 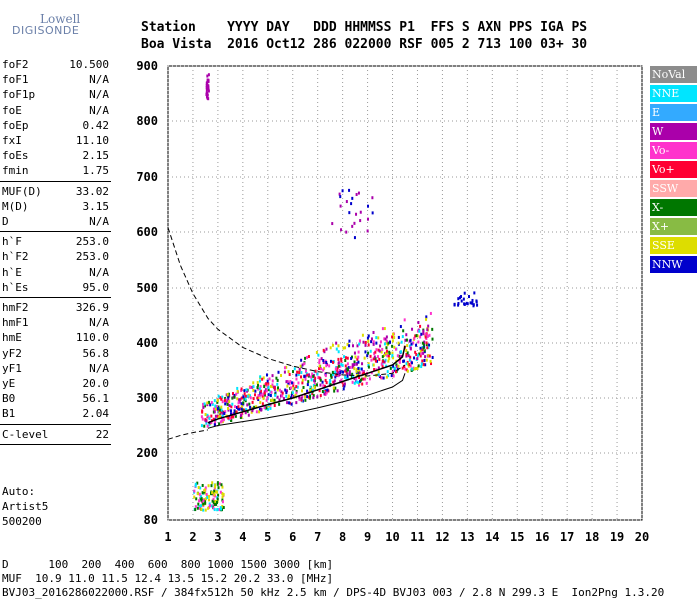 I want to click on param-label: D, so click(x=5, y=221).